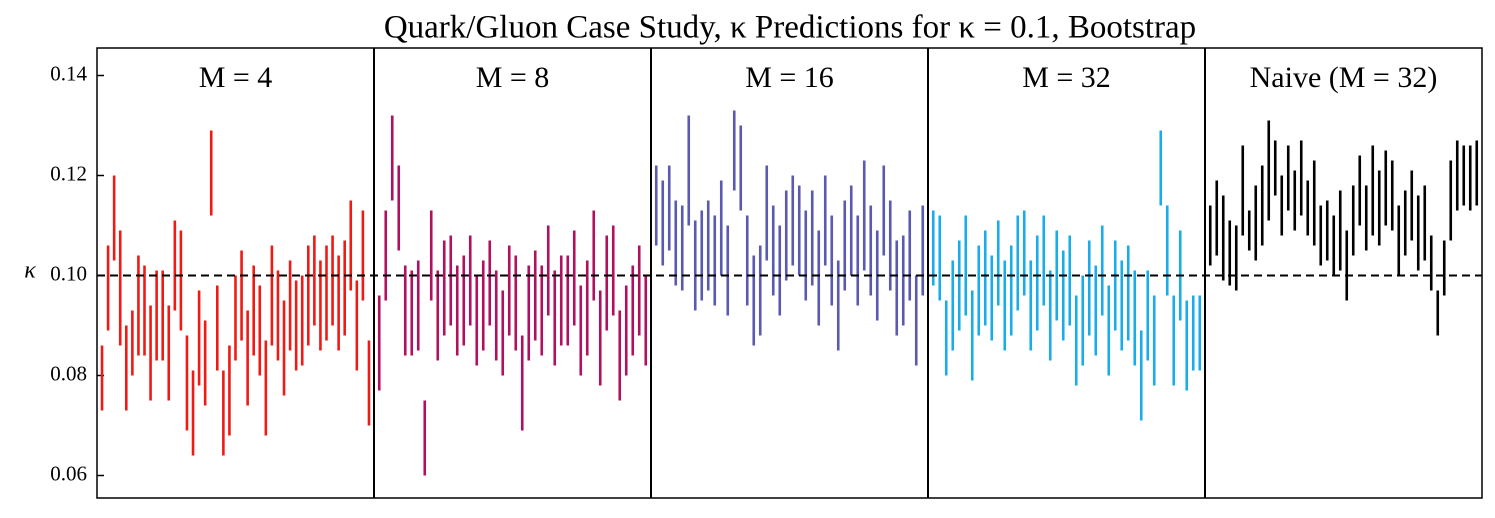 The image size is (1495, 518). Describe the element at coordinates (68, 173) in the screenshot. I see `y-tick-label: 0.12` at that location.